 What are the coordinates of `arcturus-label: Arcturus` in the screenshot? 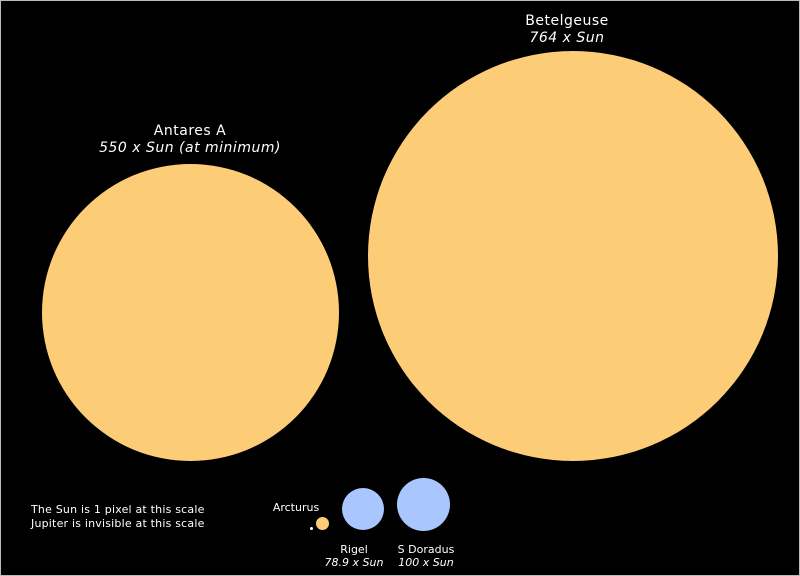 It's located at (296, 507).